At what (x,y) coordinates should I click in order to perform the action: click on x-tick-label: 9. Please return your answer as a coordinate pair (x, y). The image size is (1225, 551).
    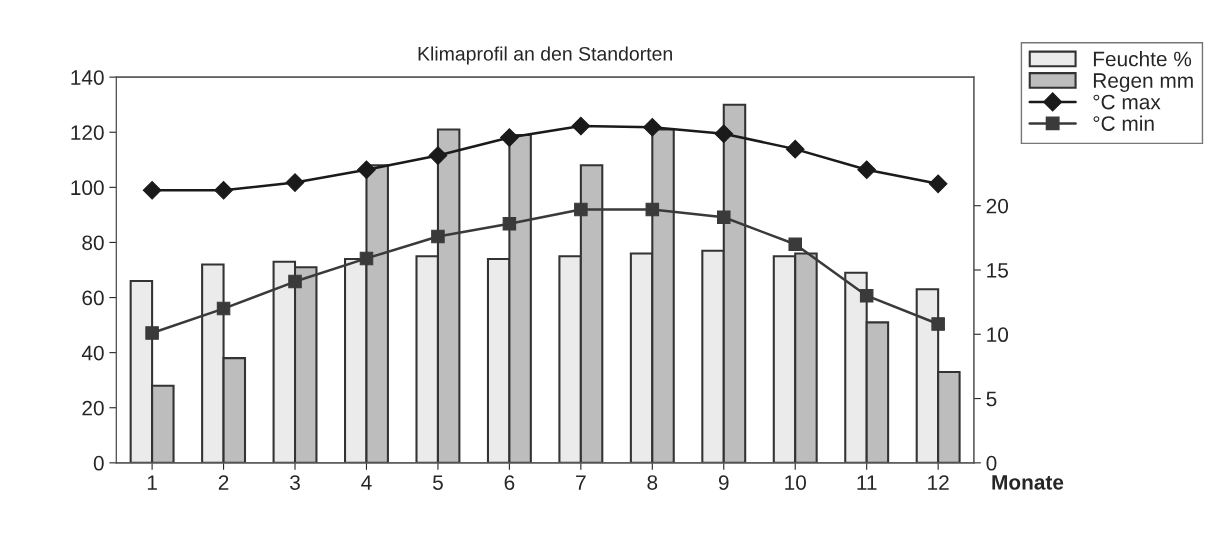
    Looking at the image, I should click on (723, 482).